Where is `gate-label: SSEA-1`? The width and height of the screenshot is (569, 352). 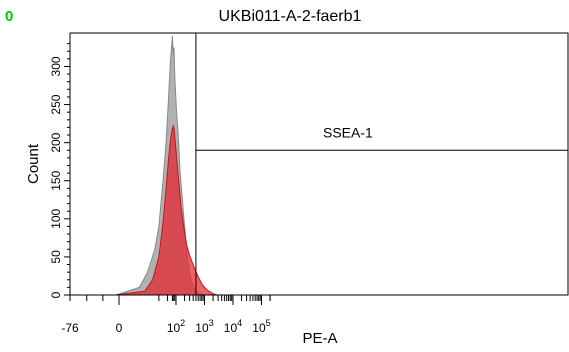 gate-label: SSEA-1 is located at coordinates (348, 132).